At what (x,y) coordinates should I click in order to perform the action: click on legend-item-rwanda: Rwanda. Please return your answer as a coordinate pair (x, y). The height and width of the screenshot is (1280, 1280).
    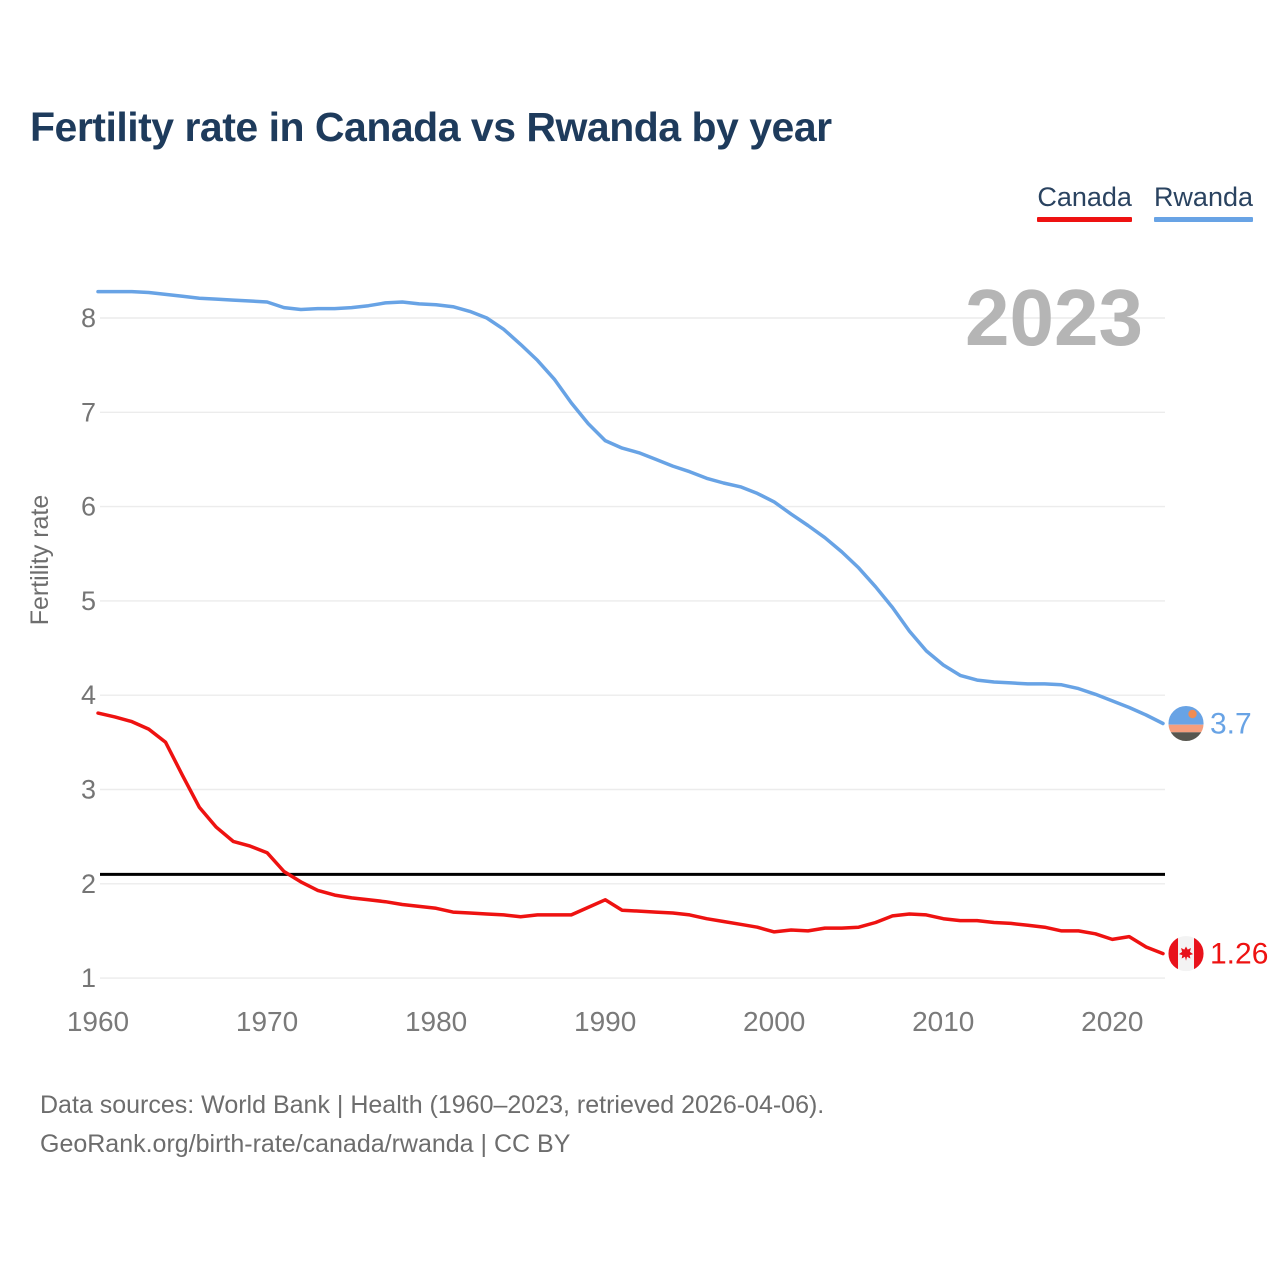
    Looking at the image, I should click on (1203, 202).